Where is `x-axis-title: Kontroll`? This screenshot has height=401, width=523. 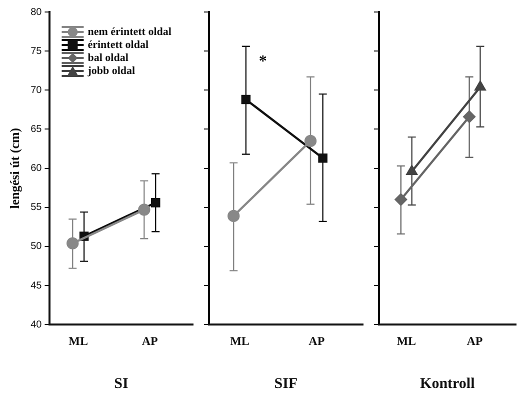
x-axis-title: Kontroll is located at coordinates (447, 384).